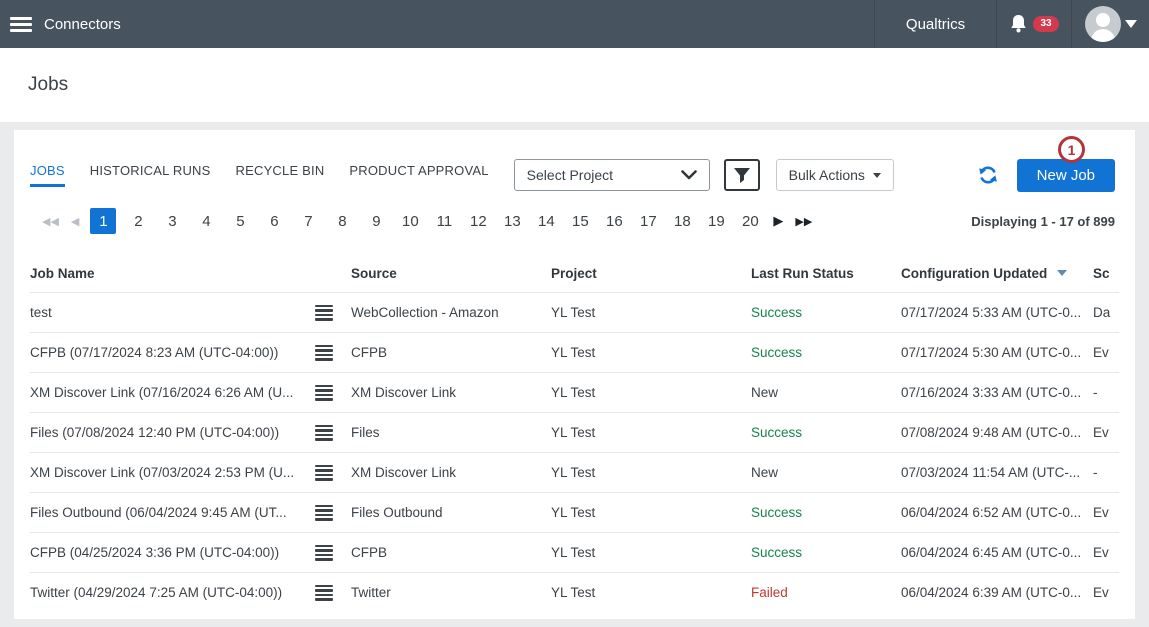  Describe the element at coordinates (611, 175) in the screenshot. I see `select-project-dropdown: Select Project` at that location.